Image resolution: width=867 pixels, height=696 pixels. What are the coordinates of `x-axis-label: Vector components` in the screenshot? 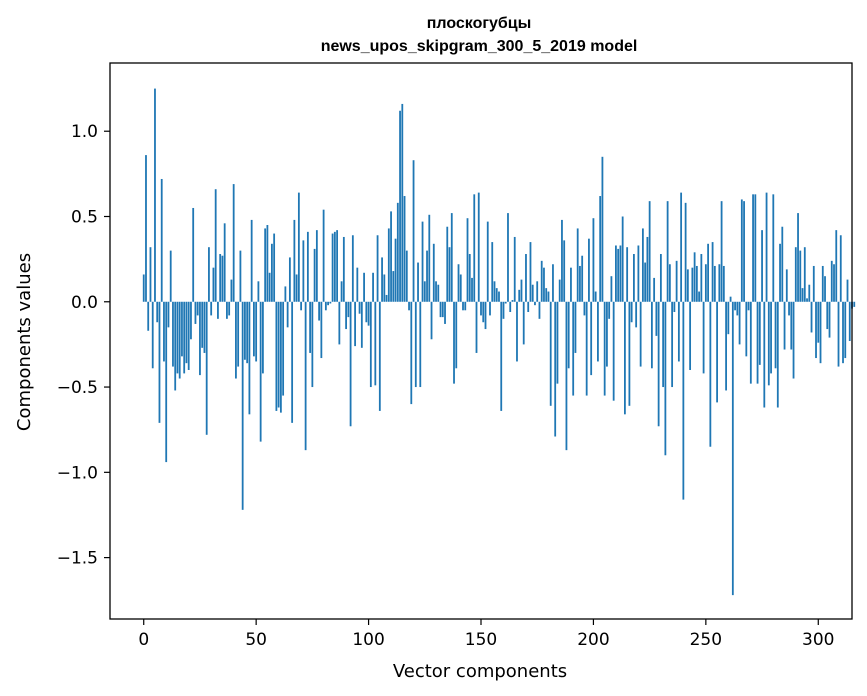 It's located at (480, 671).